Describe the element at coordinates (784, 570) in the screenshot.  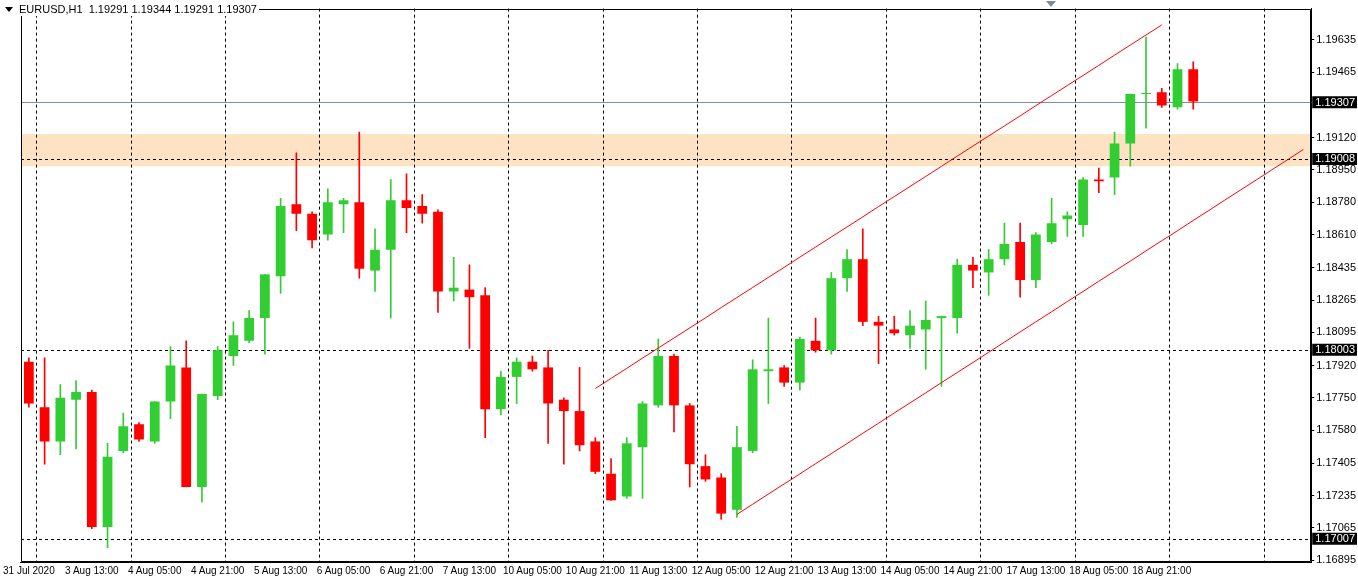
I see `x-tick-label: 12 Aug 21:00` at that location.